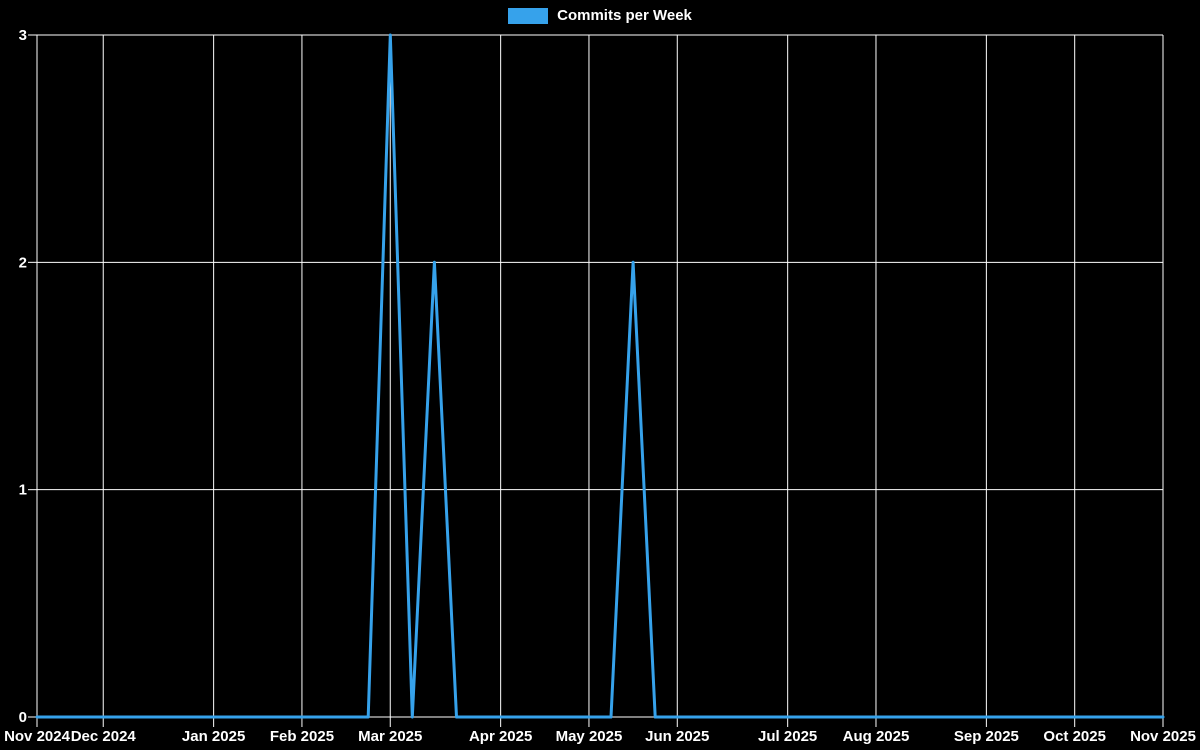 The width and height of the screenshot is (1200, 750). Describe the element at coordinates (589, 736) in the screenshot. I see `x-tick-label: May 2025` at that location.